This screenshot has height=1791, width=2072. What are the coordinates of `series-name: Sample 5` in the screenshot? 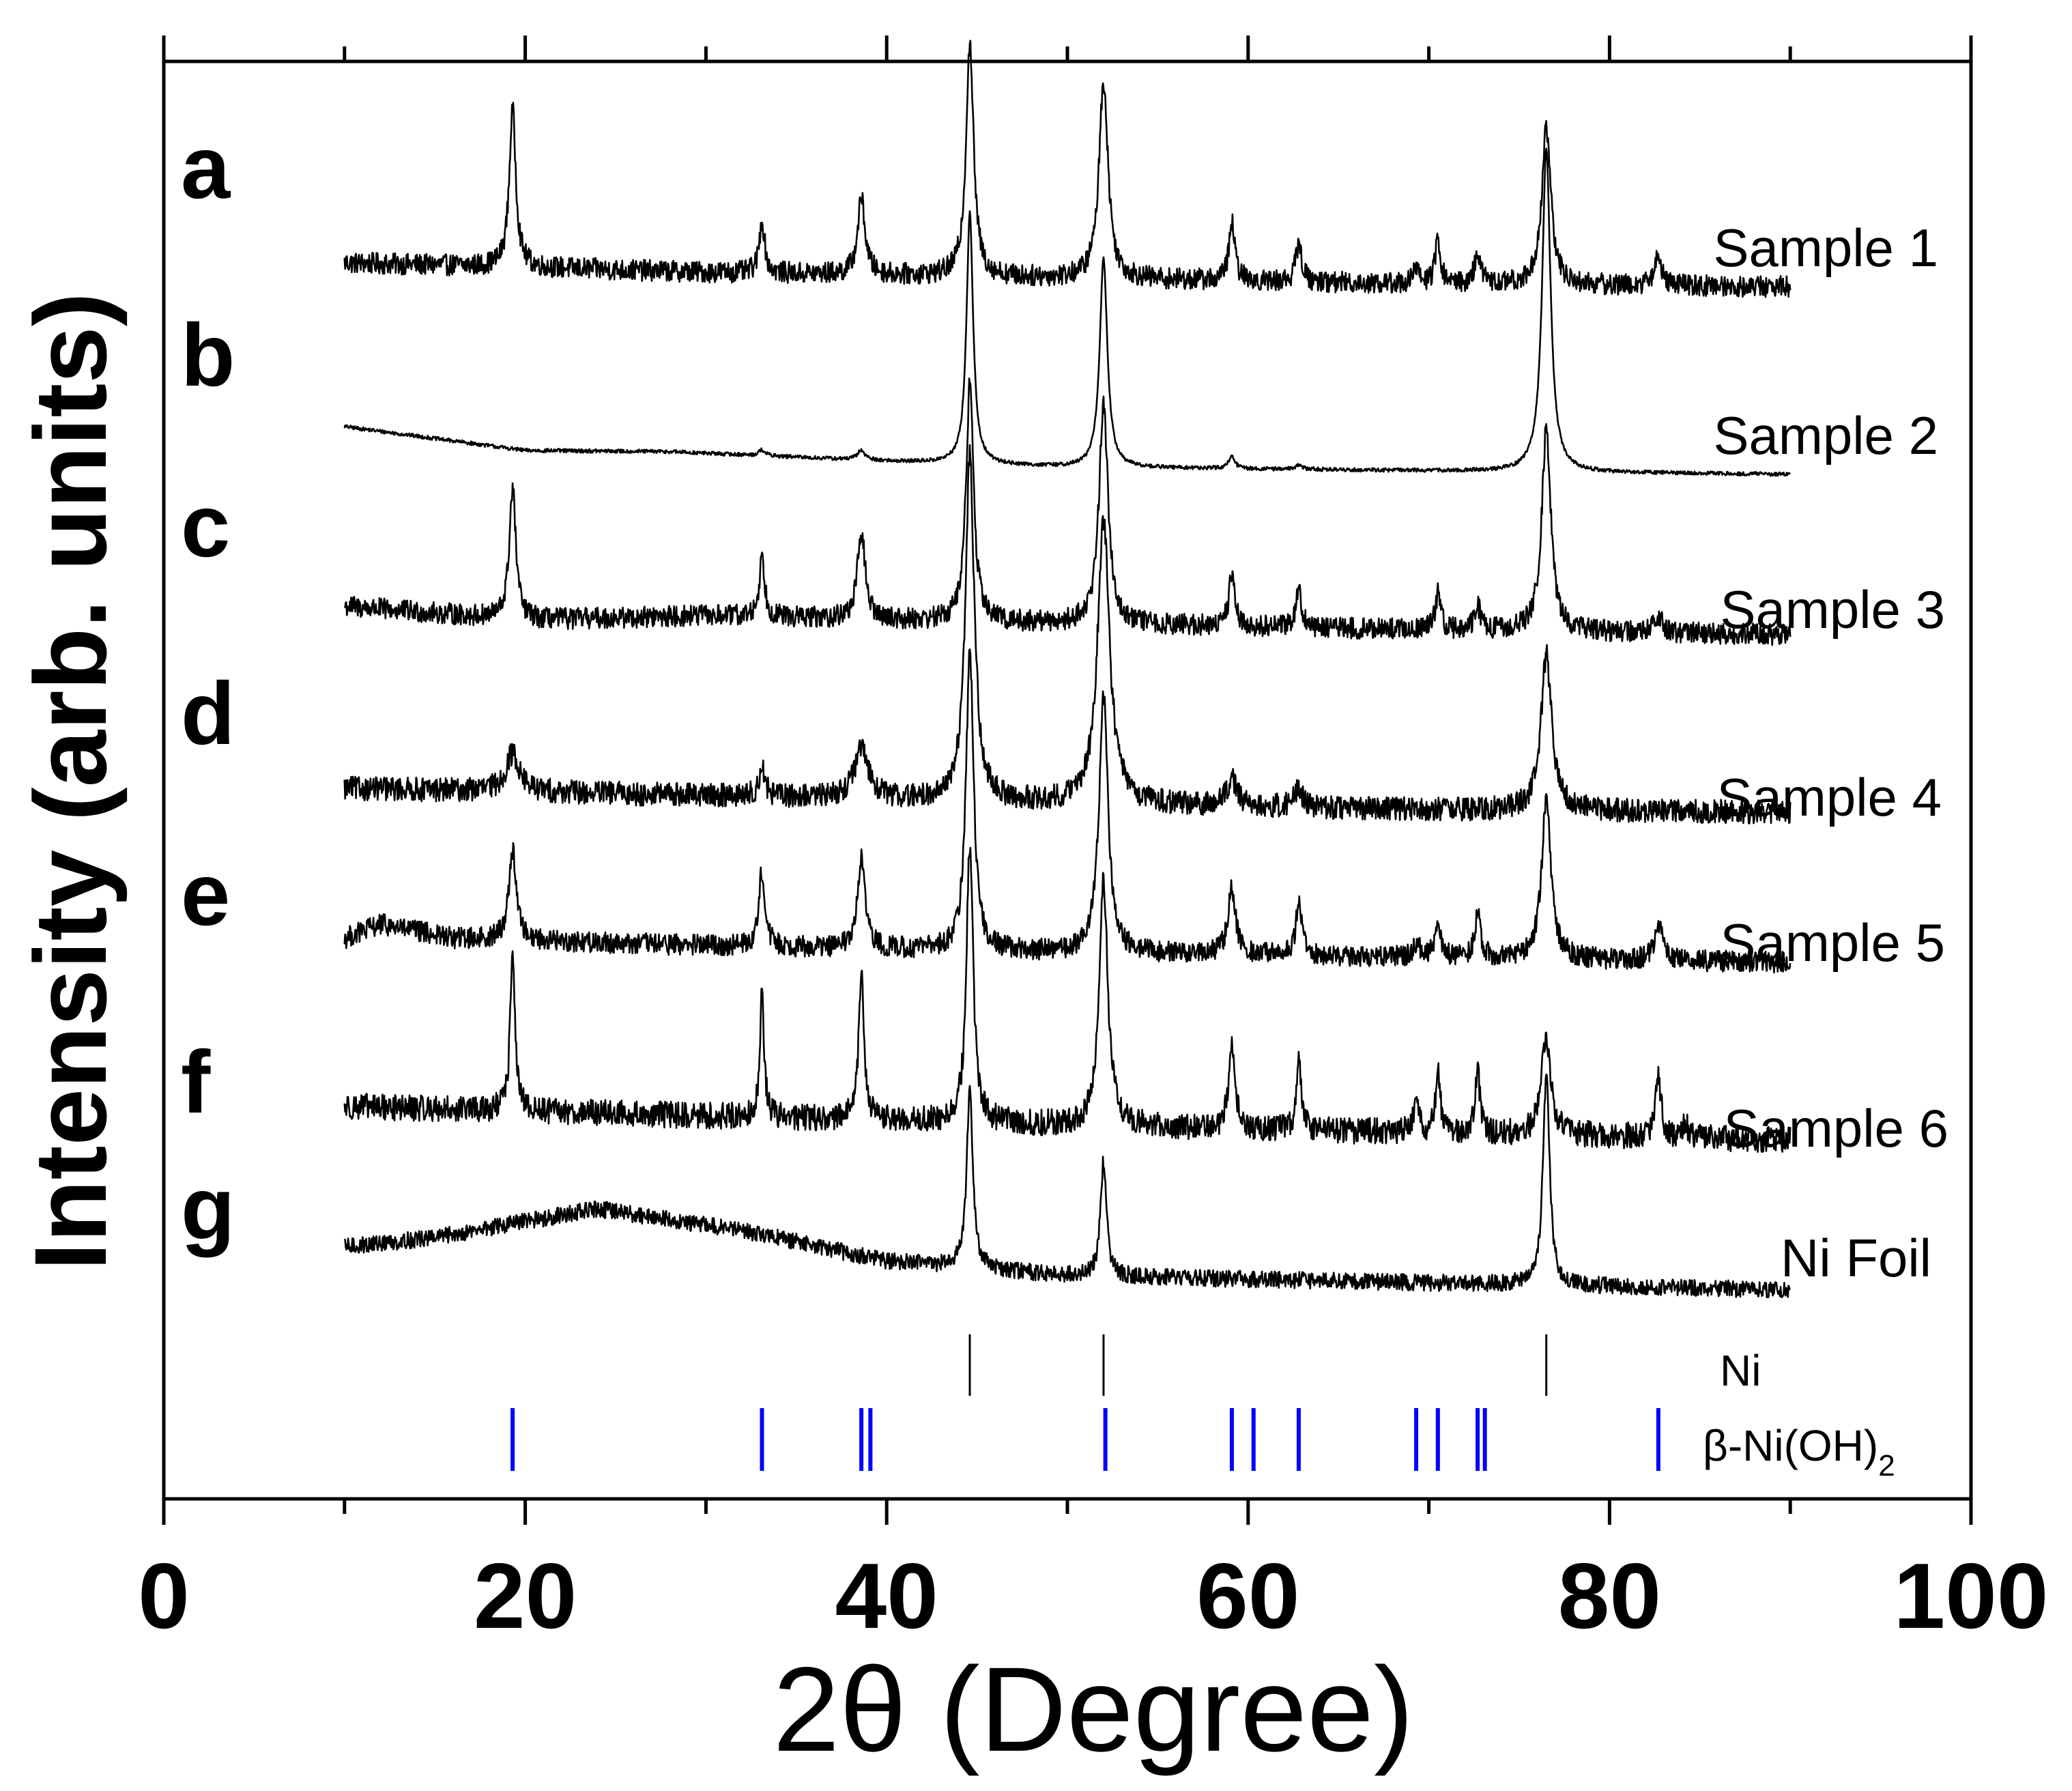 It's located at (1833, 943).